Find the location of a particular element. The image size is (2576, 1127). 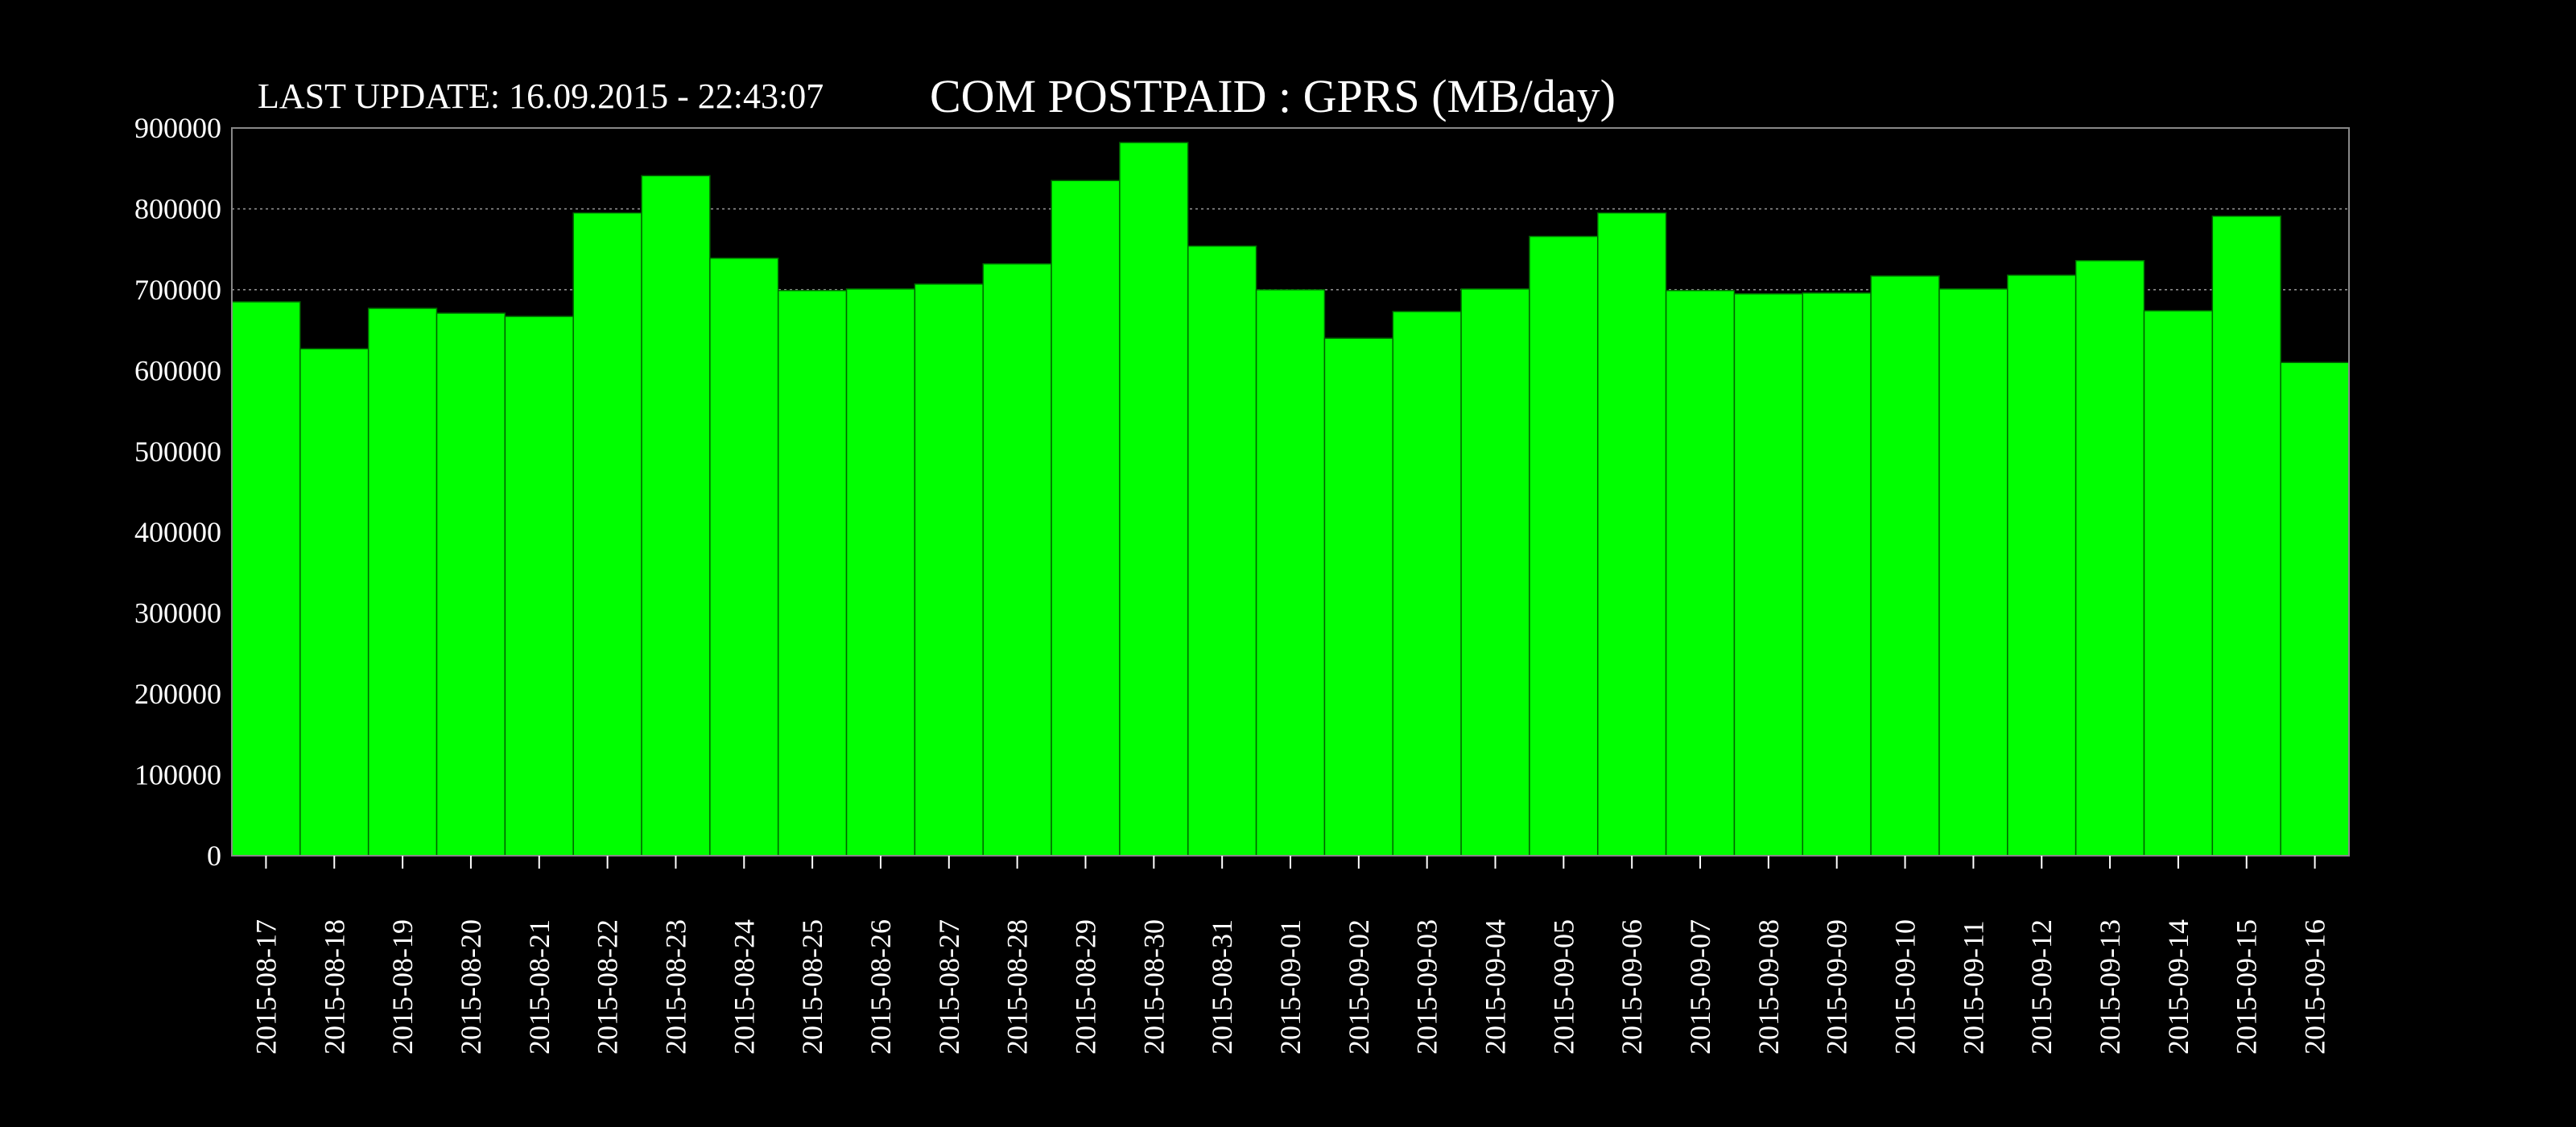

x-tick-label: 2015-09-08 is located at coordinates (1769, 987).